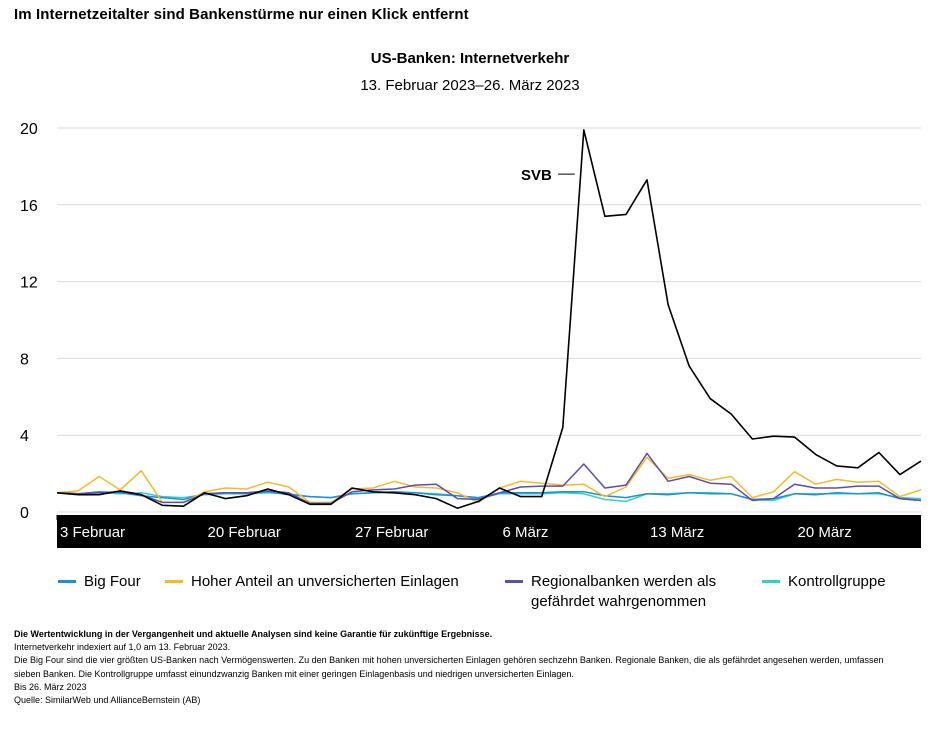  What do you see at coordinates (470, 58) in the screenshot?
I see `chart-title: US-Banken: Internetverkehr` at bounding box center [470, 58].